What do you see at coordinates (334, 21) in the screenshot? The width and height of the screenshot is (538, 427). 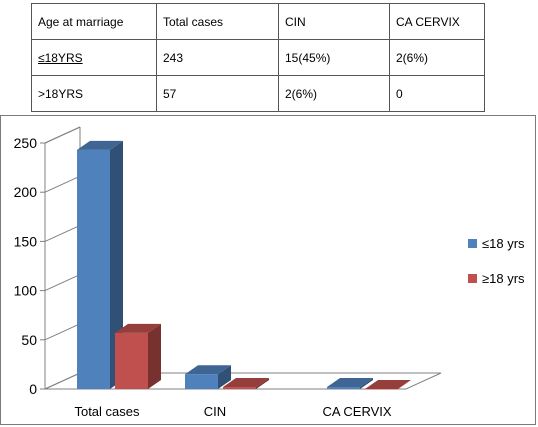 I see `header-cin: CIN` at bounding box center [334, 21].